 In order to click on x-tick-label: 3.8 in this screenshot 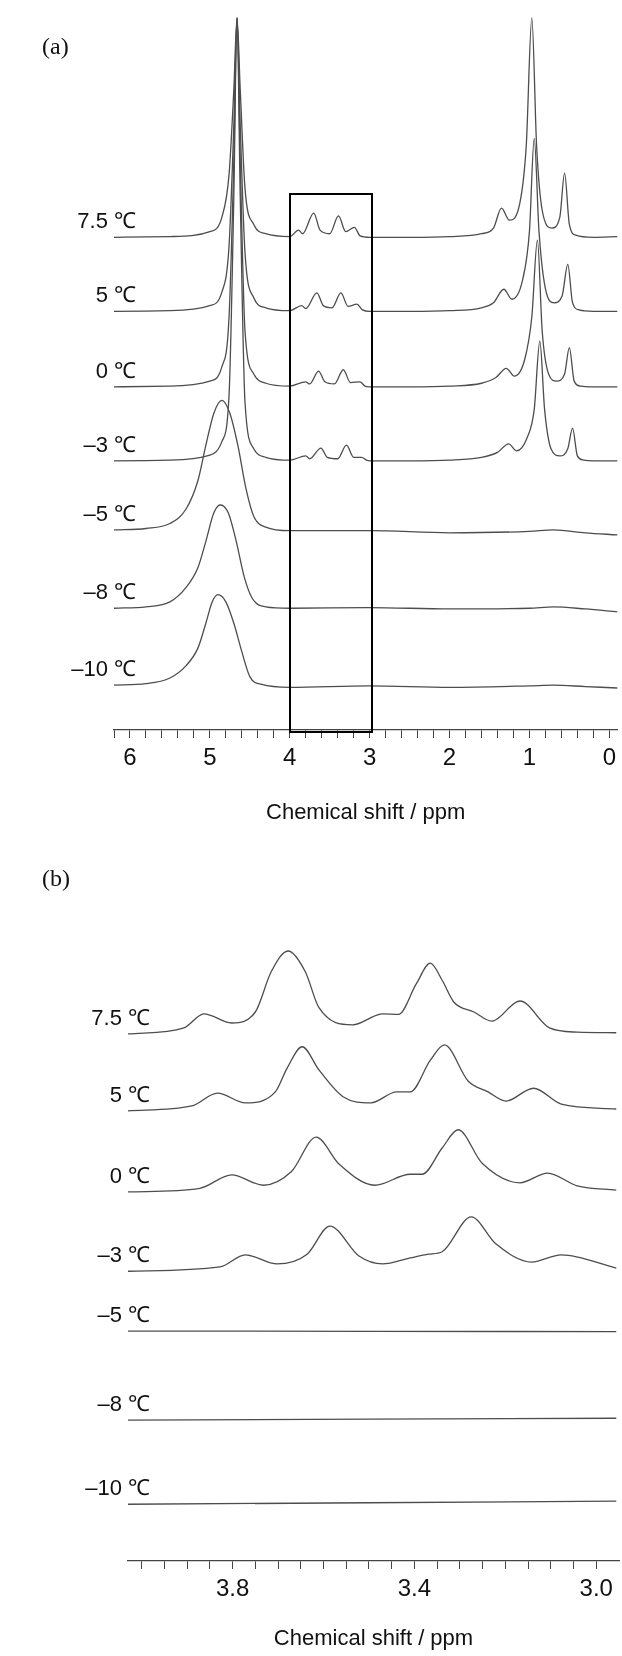, I will do `click(232, 1588)`.